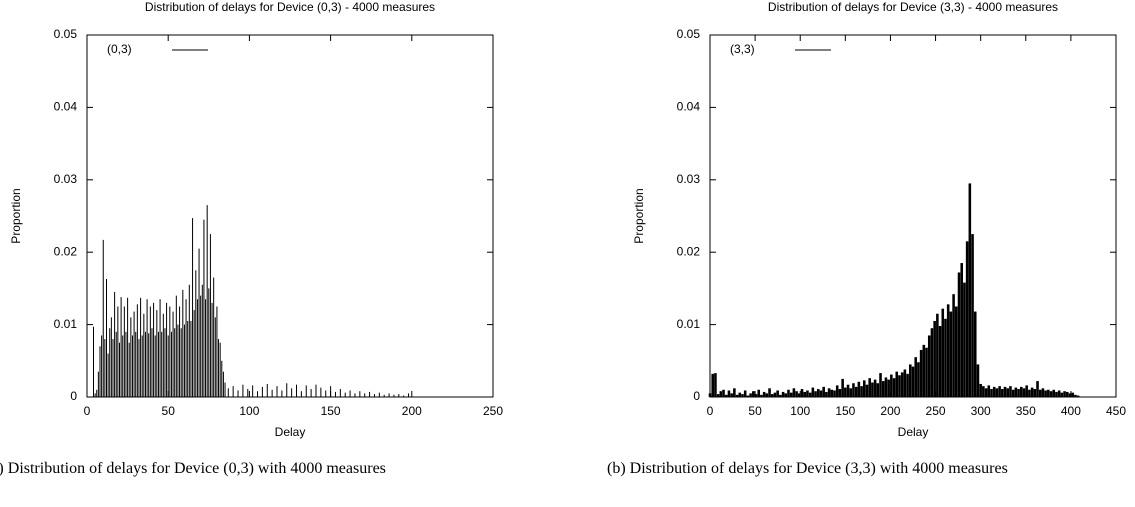  What do you see at coordinates (742, 49) in the screenshot?
I see `legend-label: (3,3)` at bounding box center [742, 49].